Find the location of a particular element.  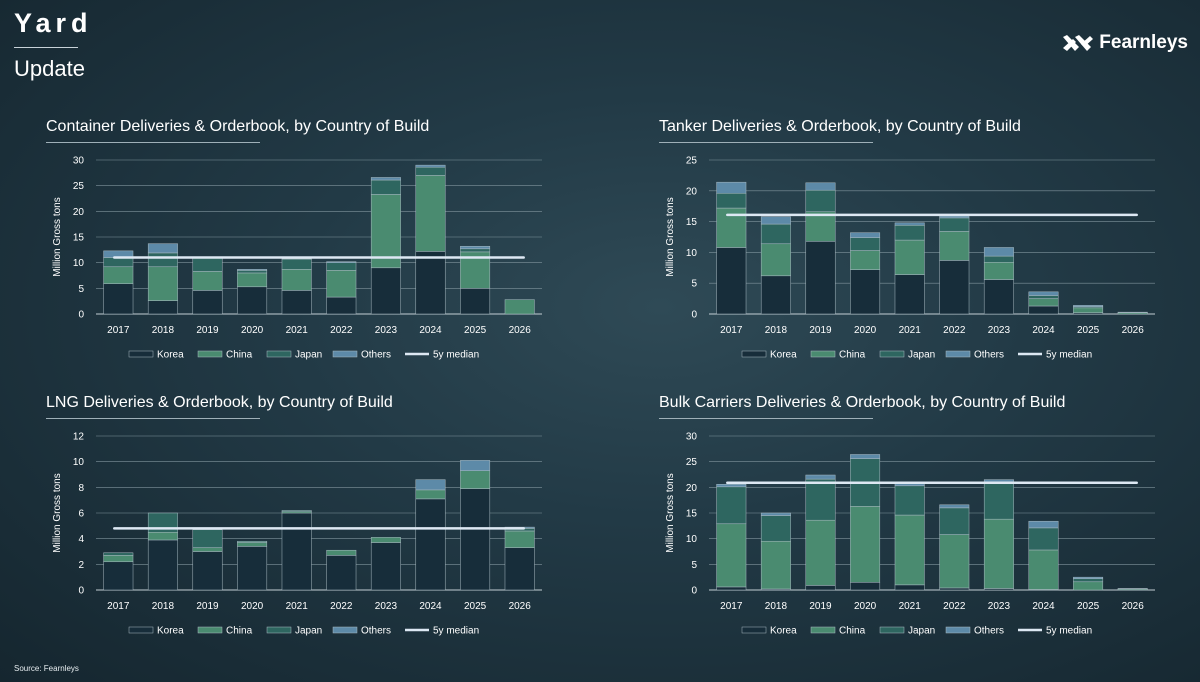

y-tick-label: 10 is located at coordinates (692, 253).